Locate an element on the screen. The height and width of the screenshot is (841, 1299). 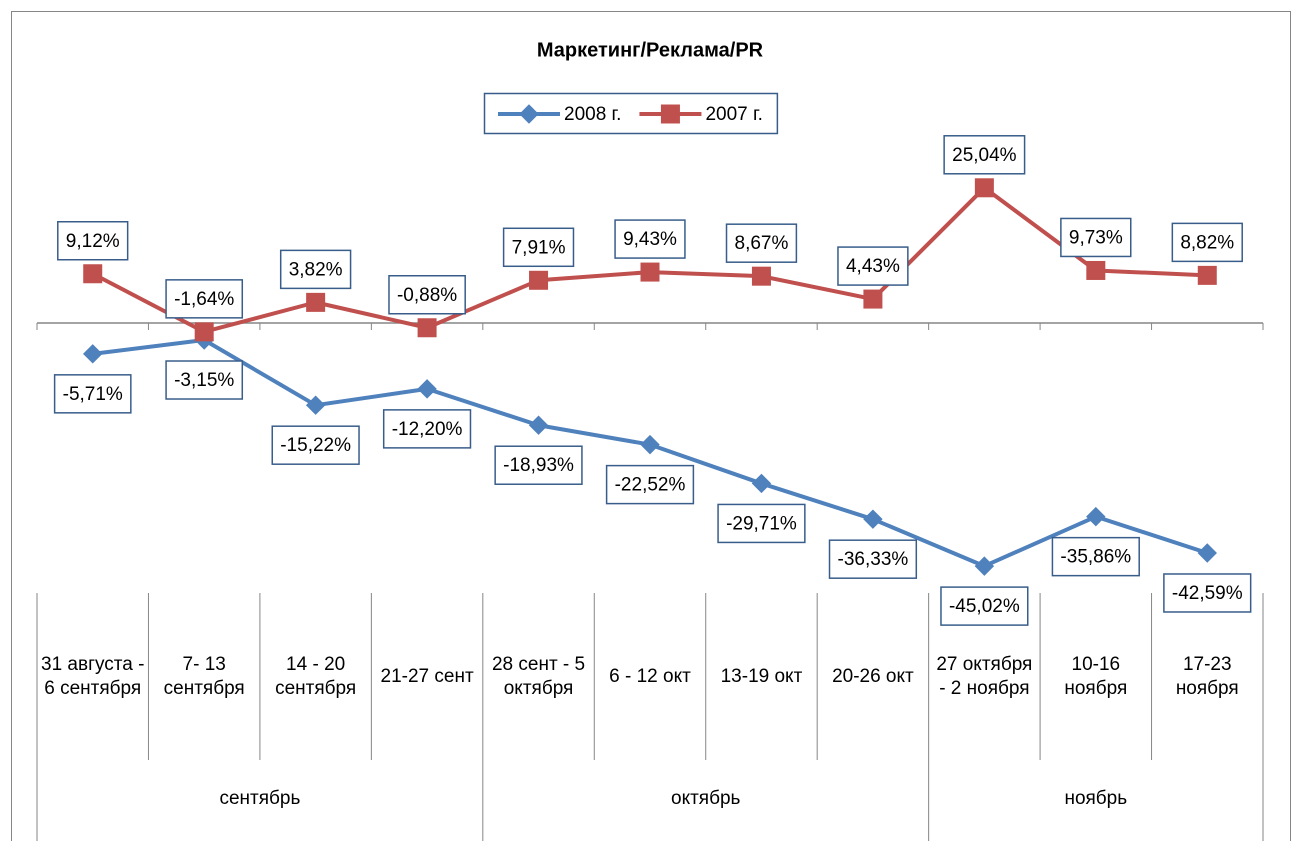
x-tick-label: 20-26 окт is located at coordinates (873, 676).